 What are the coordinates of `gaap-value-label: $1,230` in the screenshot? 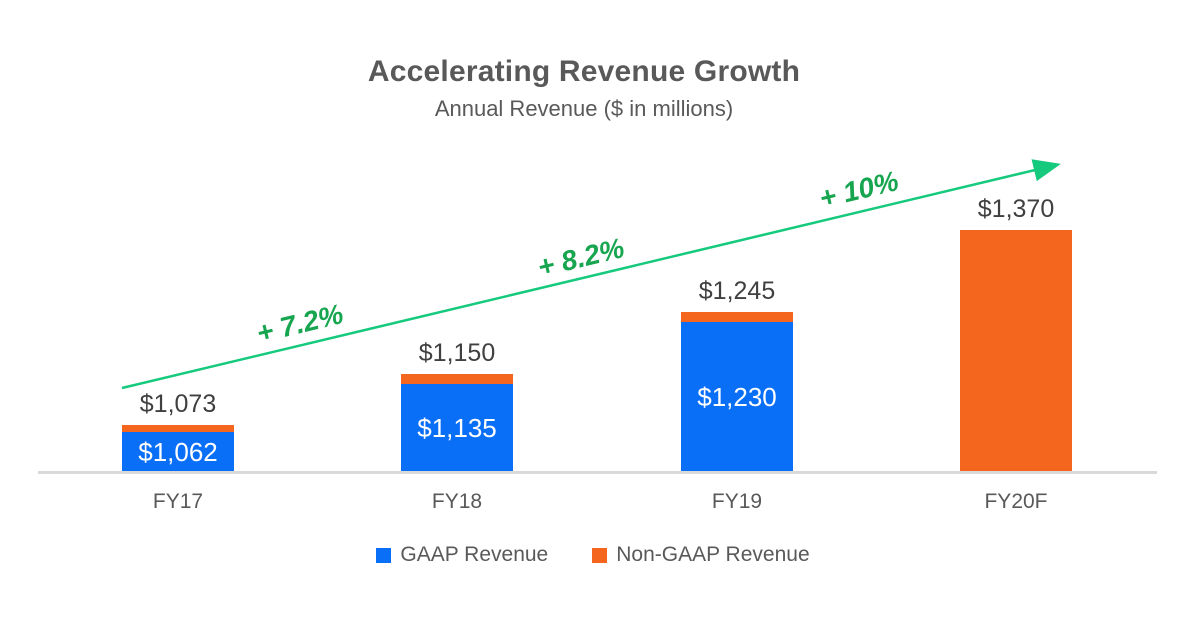 It's located at (737, 396).